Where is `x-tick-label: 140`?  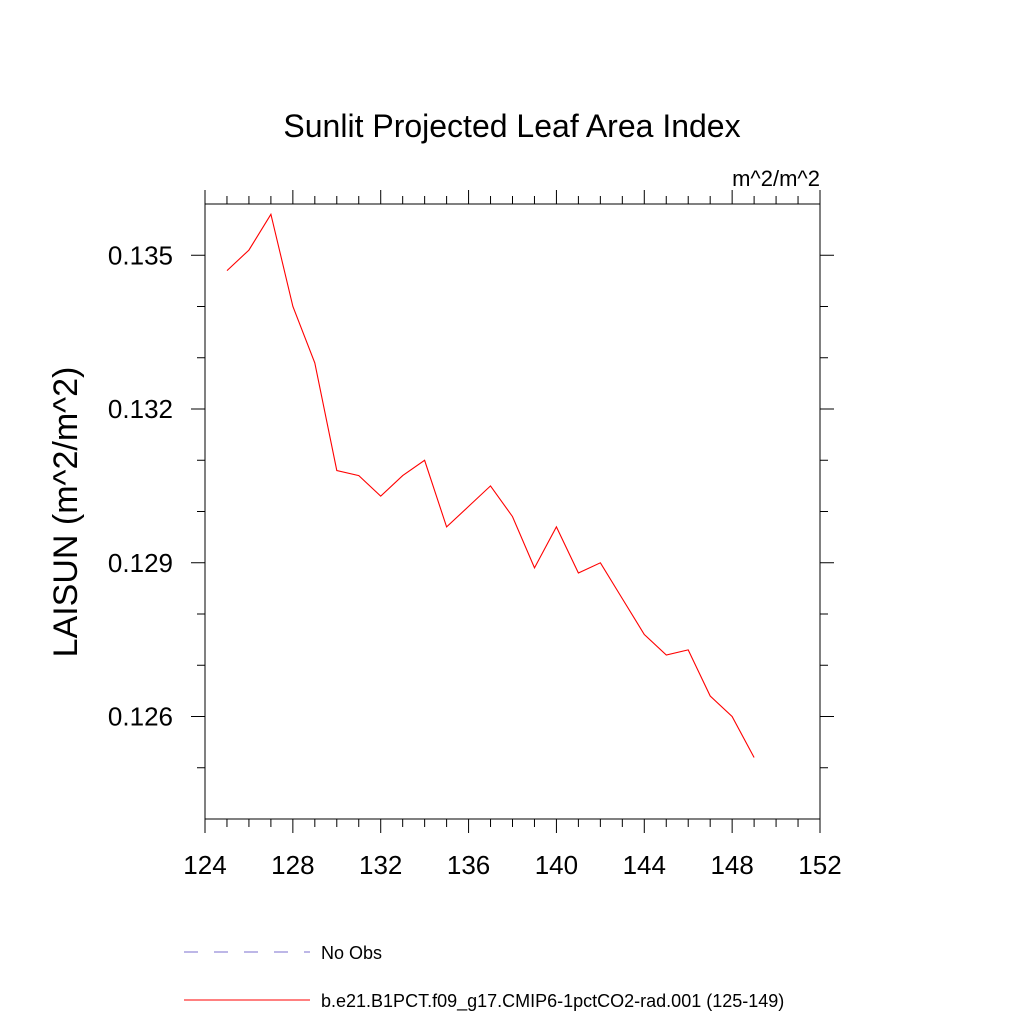 x-tick-label: 140 is located at coordinates (556, 865).